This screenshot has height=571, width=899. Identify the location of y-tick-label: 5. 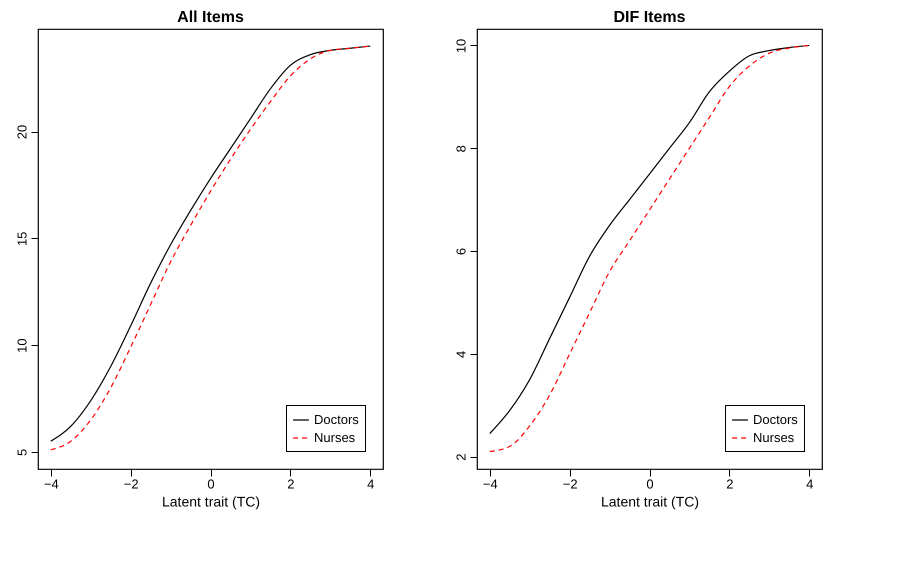
(22, 452).